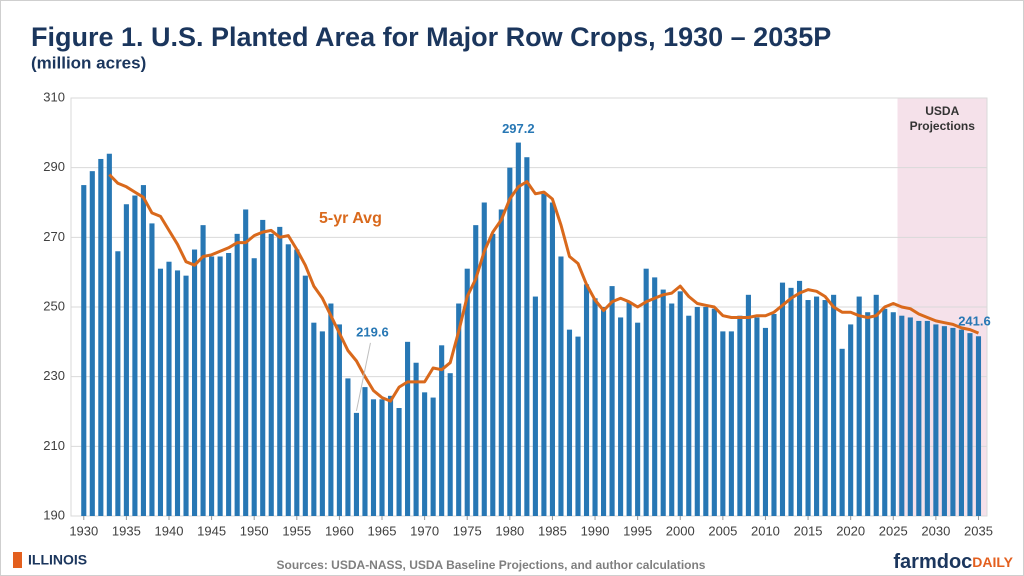 The image size is (1024, 576). Describe the element at coordinates (974, 321) in the screenshot. I see `data-label: 241.6` at that location.